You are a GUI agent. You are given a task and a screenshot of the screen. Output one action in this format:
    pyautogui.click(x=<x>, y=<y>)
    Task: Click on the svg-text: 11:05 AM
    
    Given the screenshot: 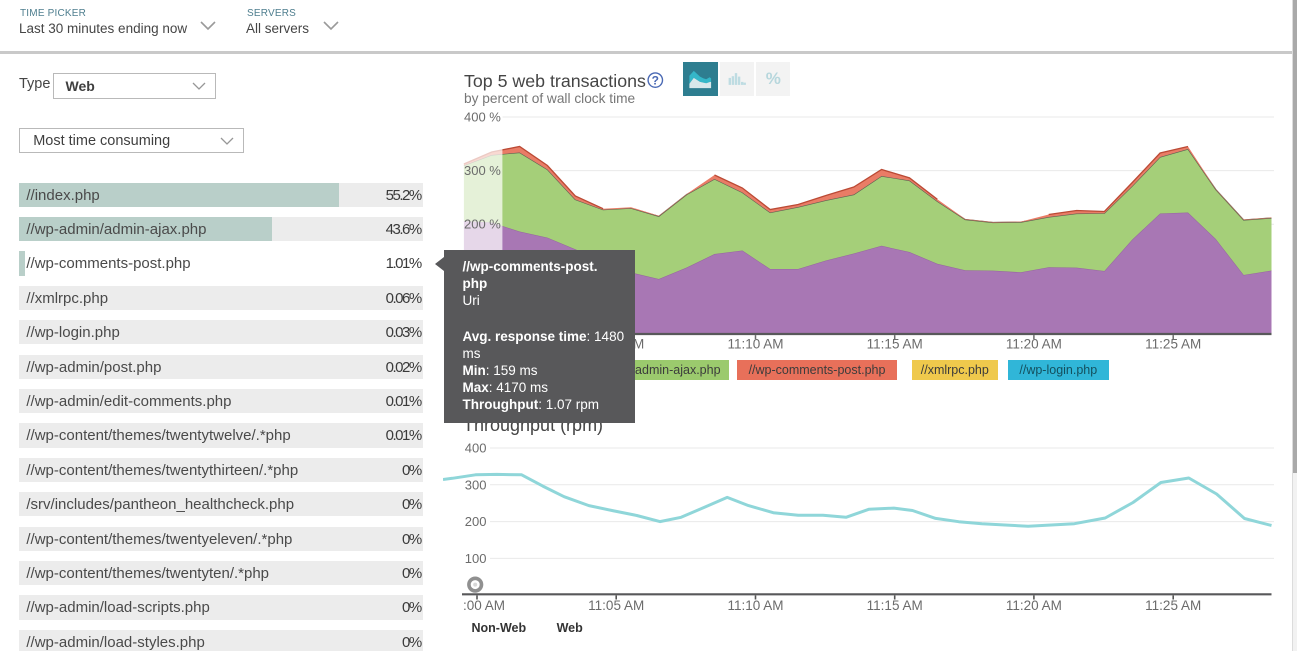 What is the action you would take?
    pyautogui.click(x=616, y=605)
    